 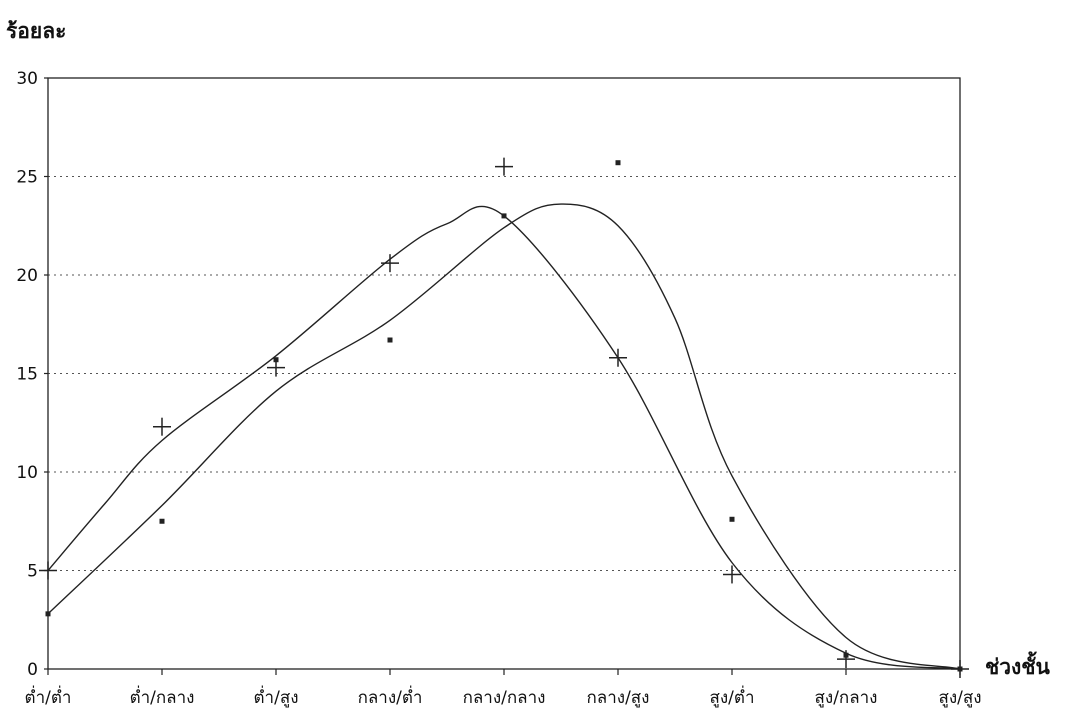 What do you see at coordinates (32, 572) in the screenshot?
I see `y-tick-label: 5` at bounding box center [32, 572].